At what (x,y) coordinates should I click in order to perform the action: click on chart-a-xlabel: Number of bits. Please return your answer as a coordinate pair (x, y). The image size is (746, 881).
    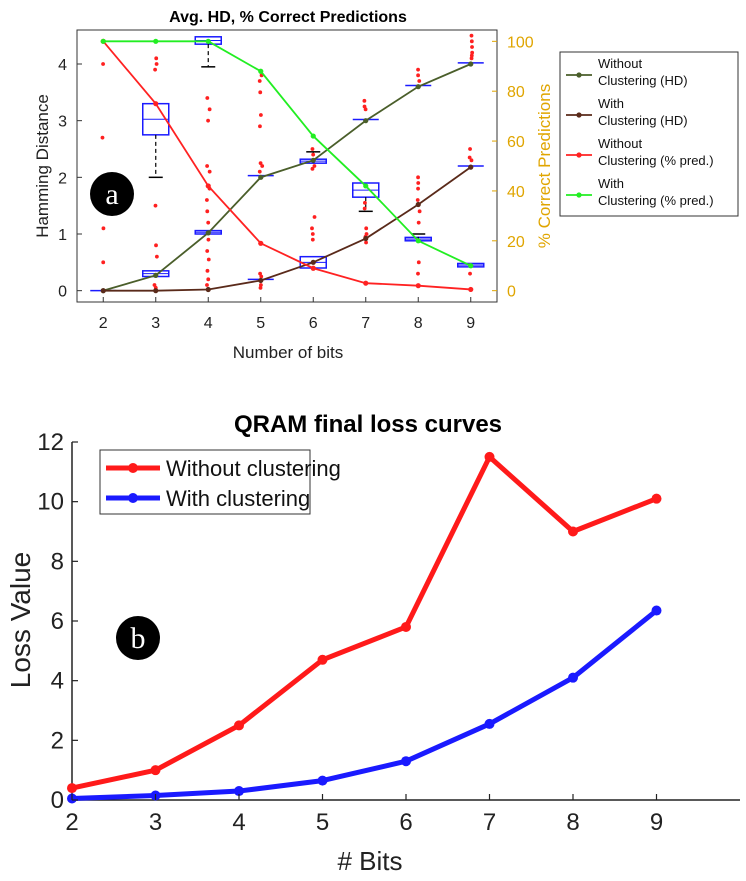
    Looking at the image, I should click on (288, 352).